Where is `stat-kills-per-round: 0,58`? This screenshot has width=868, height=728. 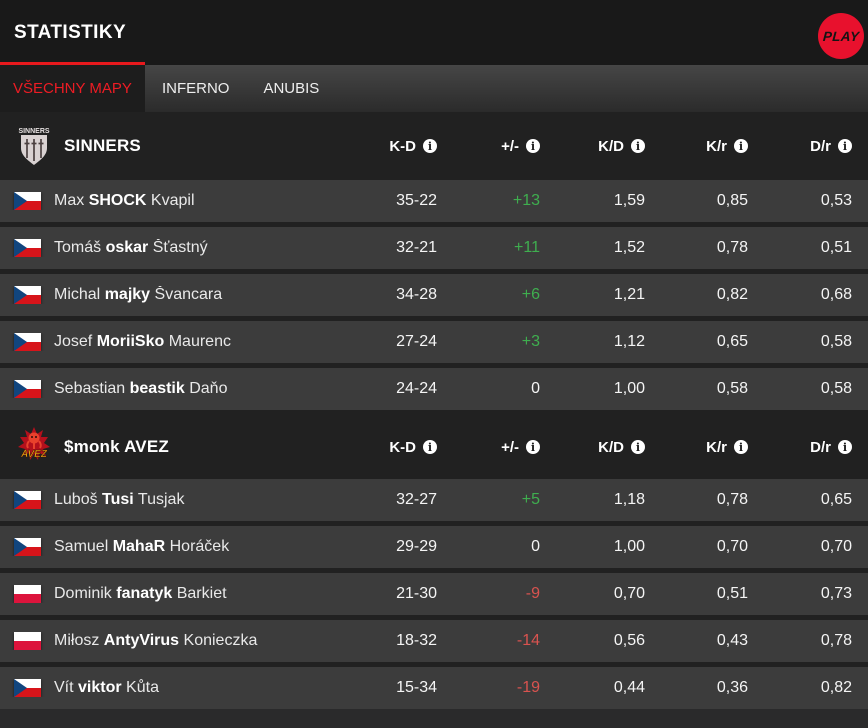
stat-kills-per-round: 0,58 is located at coordinates (732, 388).